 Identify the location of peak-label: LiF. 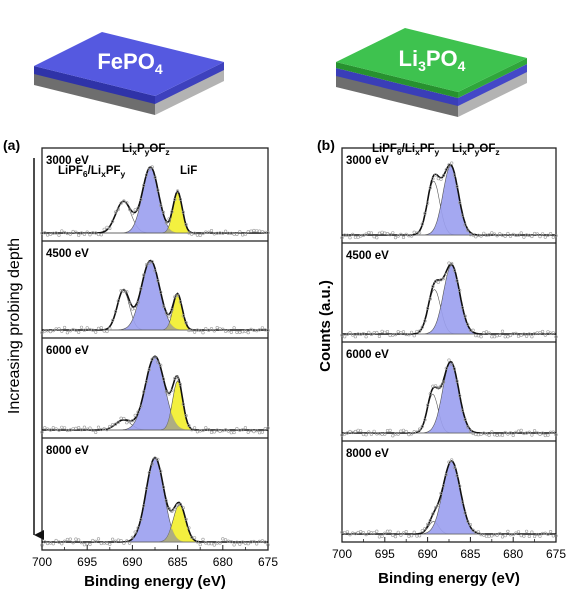
(188, 171).